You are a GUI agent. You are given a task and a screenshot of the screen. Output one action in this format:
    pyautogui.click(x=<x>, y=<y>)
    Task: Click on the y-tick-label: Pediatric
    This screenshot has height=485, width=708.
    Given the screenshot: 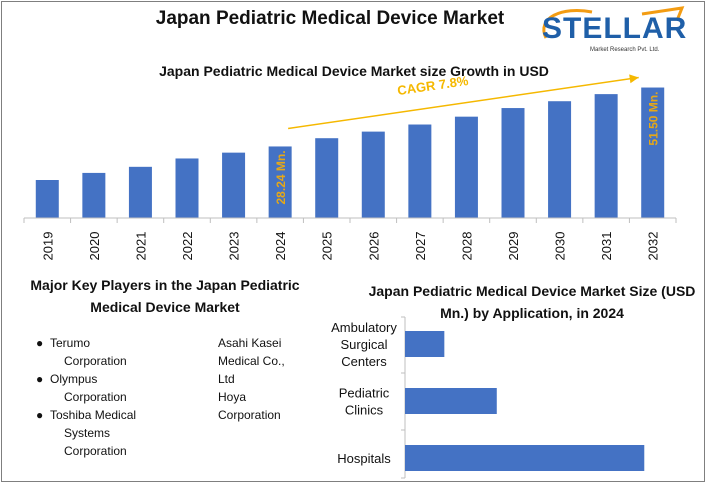 What is the action you would take?
    pyautogui.click(x=364, y=393)
    